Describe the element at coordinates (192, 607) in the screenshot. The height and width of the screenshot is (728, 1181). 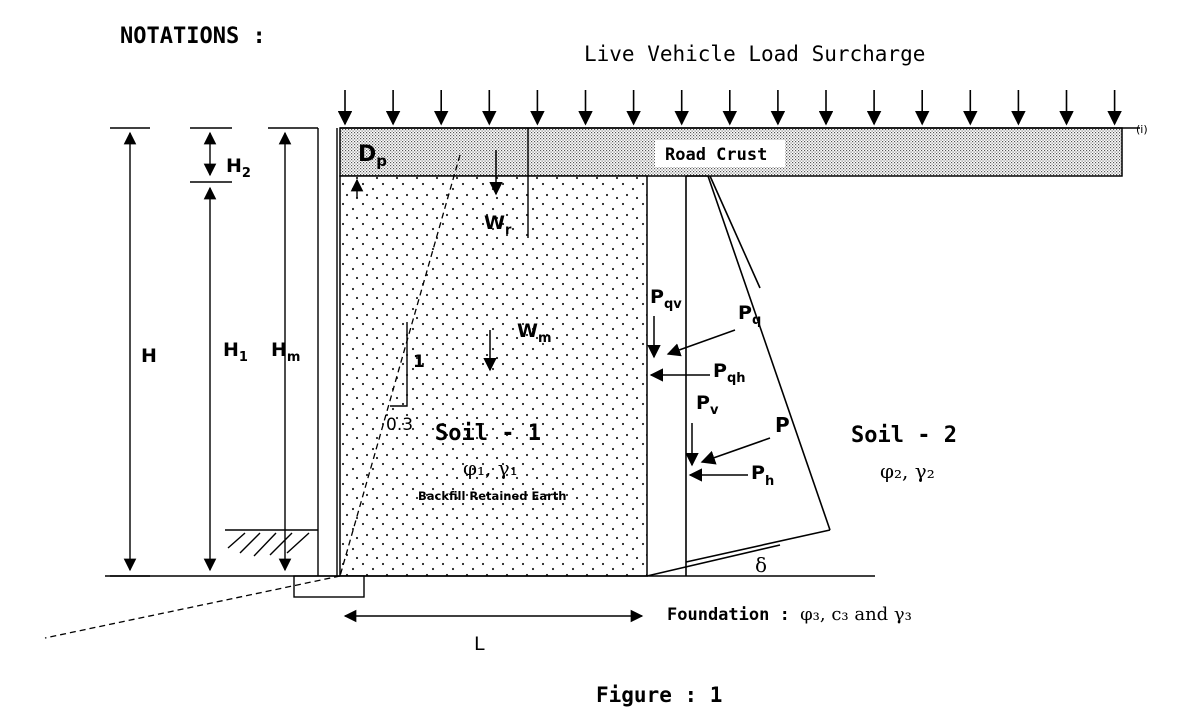
I see `failure-line-extension` at that location.